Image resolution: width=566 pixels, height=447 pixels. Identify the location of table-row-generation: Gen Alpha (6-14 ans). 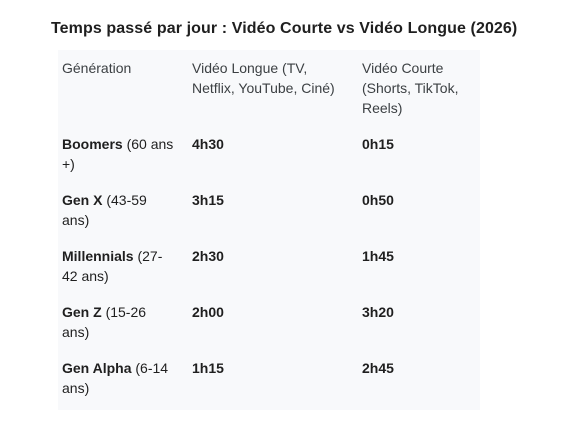
(118, 378).